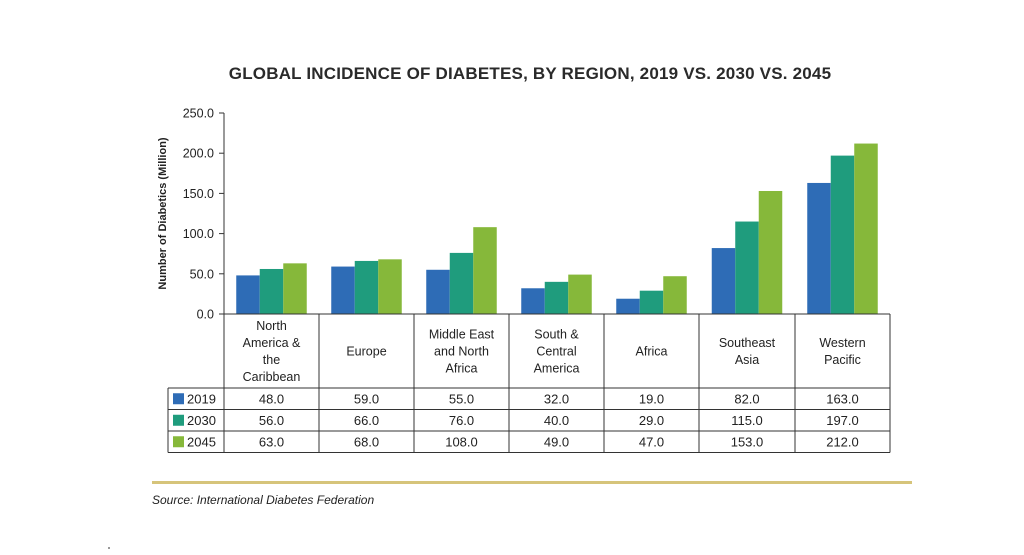  I want to click on data-label: 48.0, so click(271, 398).